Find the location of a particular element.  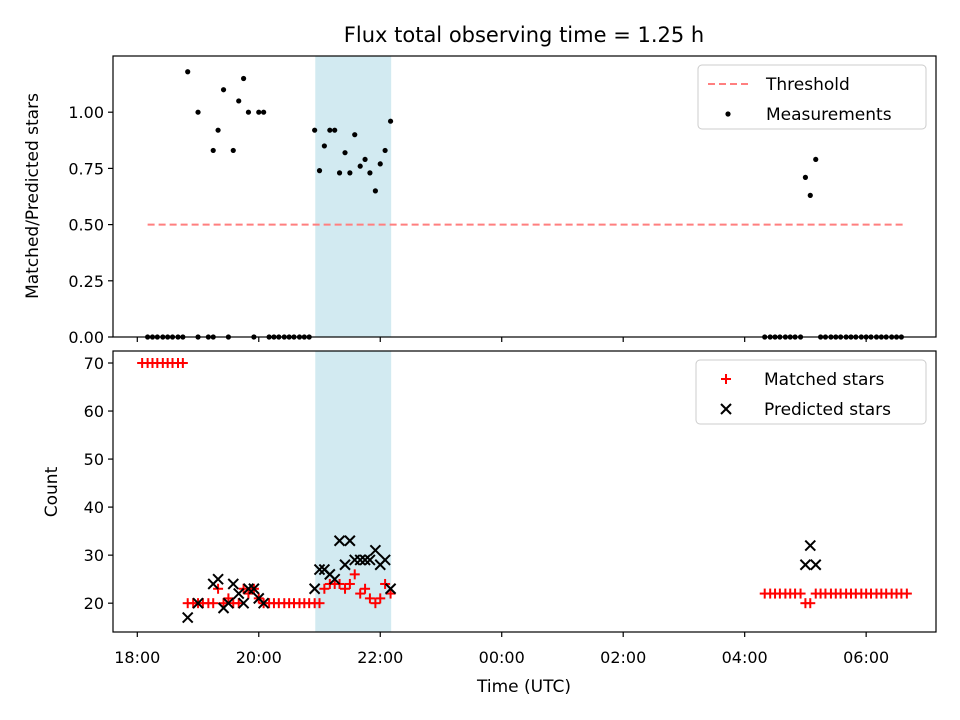

bottom-y-axis-label: Count is located at coordinates (52, 491).